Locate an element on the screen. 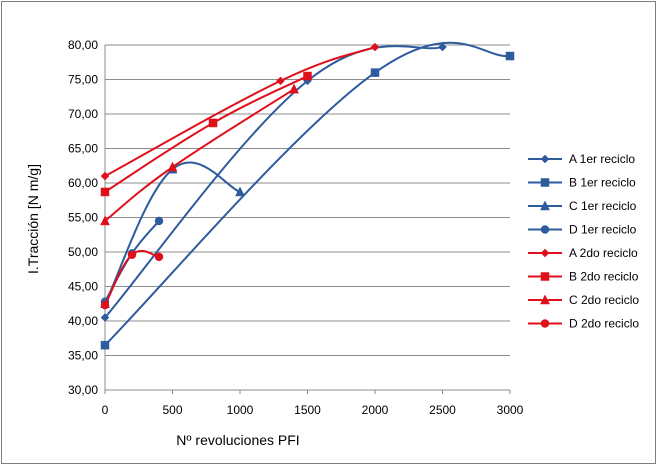 This screenshot has width=659, height=467. legend-label: B 1er reciclo is located at coordinates (602, 183).